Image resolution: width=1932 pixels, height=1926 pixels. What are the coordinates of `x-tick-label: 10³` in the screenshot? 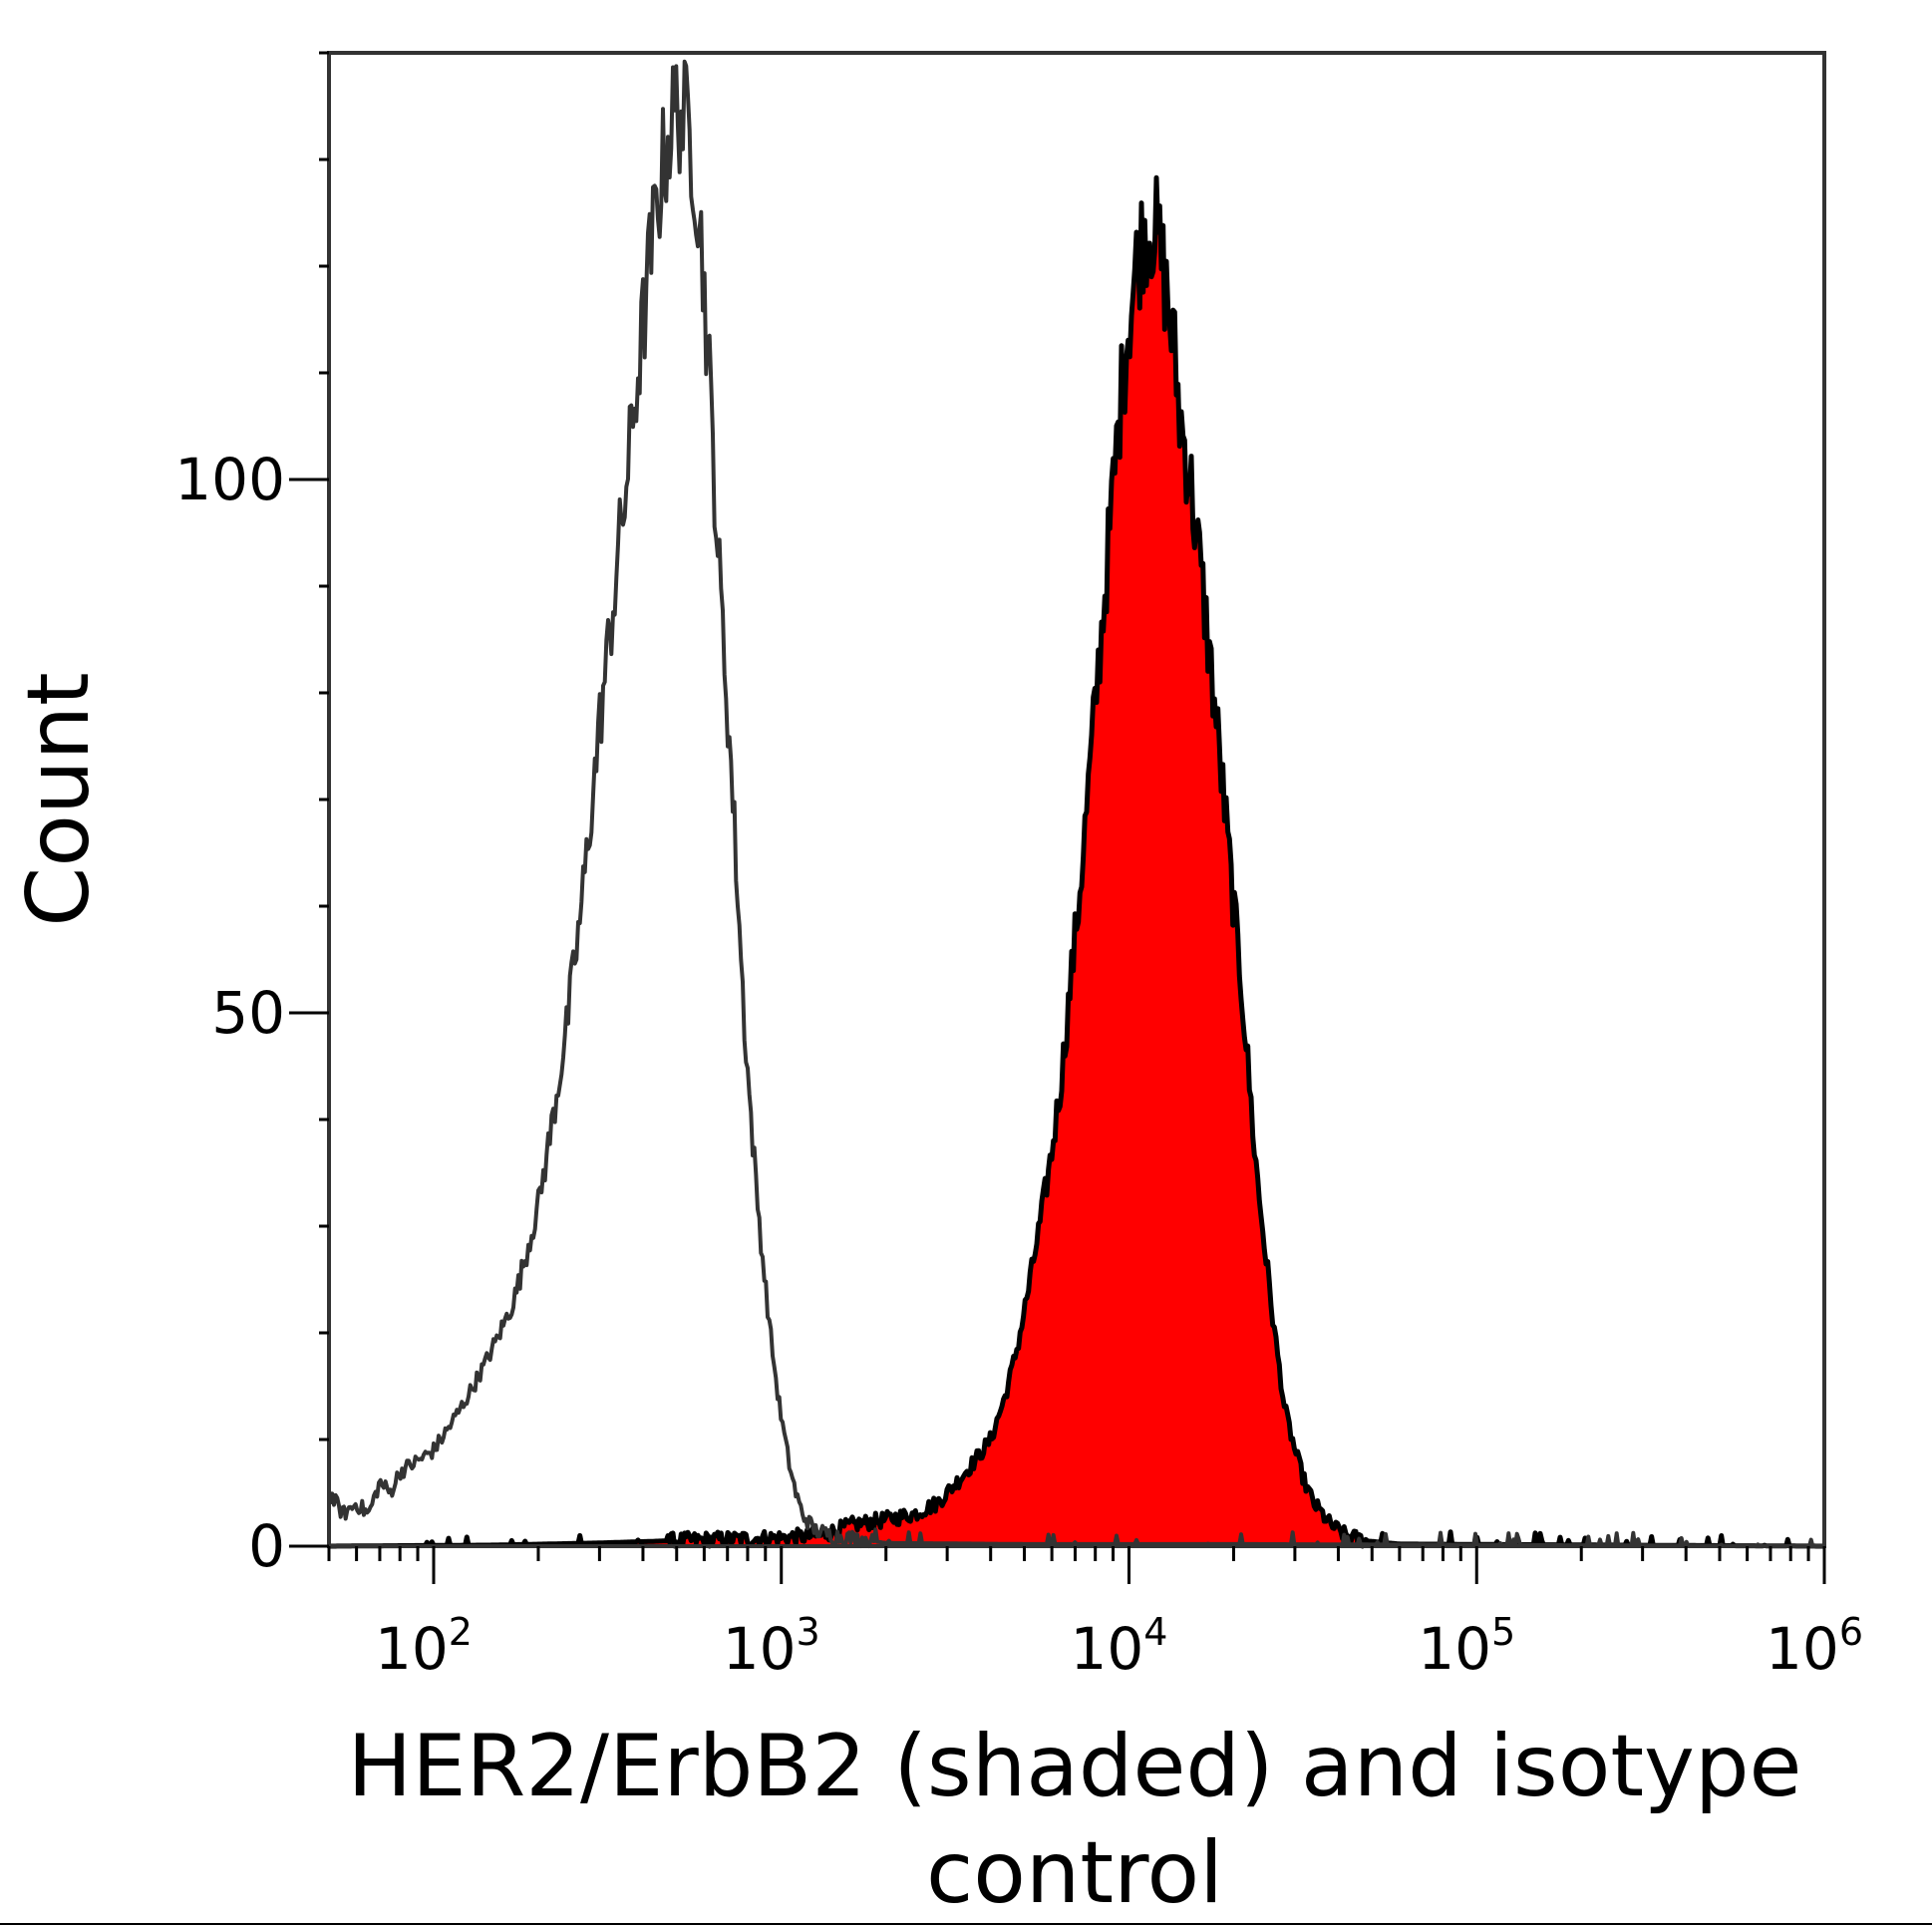 It's located at (771, 1646).